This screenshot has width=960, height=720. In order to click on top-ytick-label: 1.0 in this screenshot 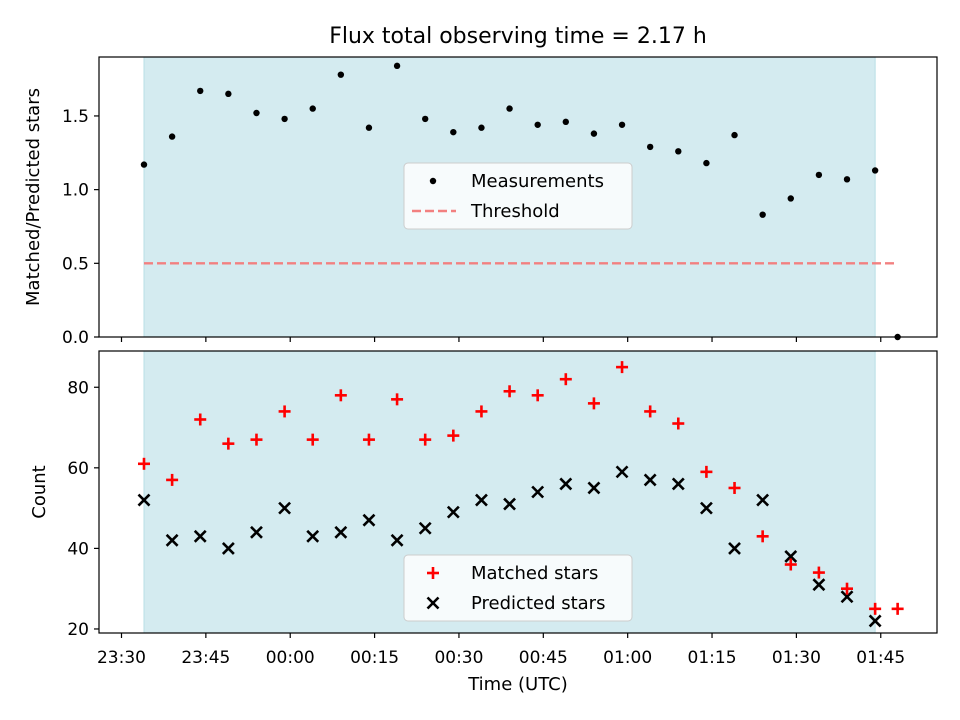, I will do `click(75, 191)`.